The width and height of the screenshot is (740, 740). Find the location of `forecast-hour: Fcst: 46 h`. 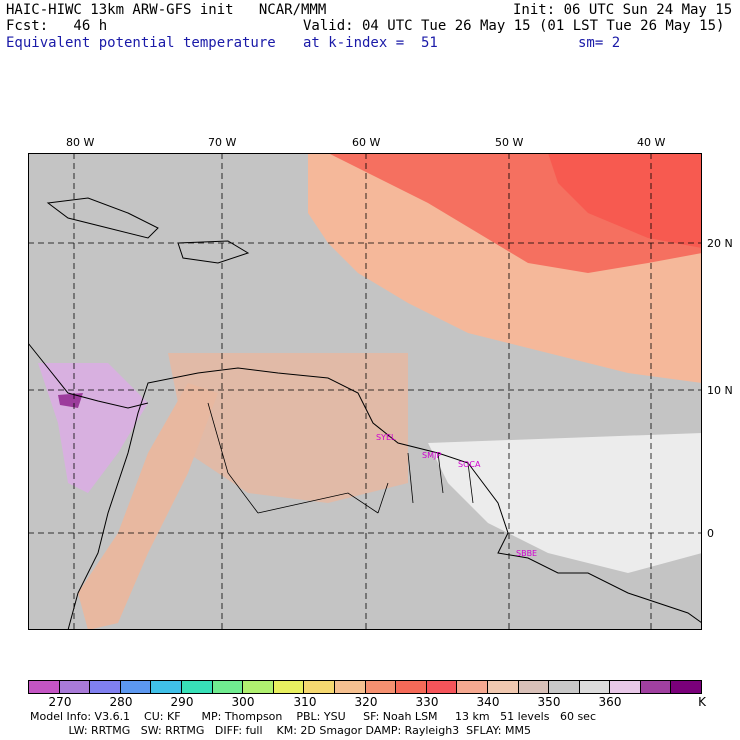

forecast-hour: Fcst: 46 h is located at coordinates (57, 26).